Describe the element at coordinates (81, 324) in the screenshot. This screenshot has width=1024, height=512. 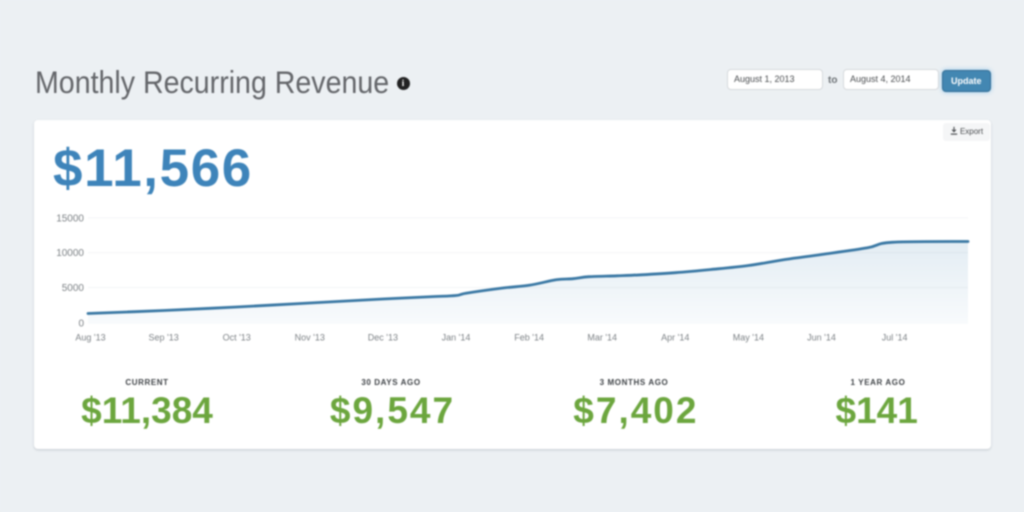
I see `svg-text: 0` at that location.